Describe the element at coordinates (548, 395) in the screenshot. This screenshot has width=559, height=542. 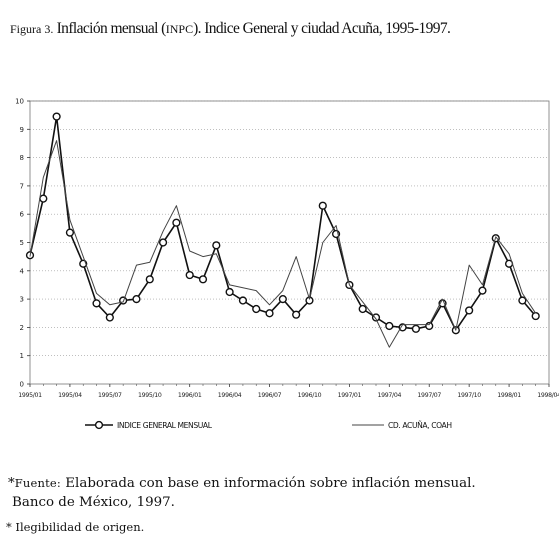
I see `x-tick-label: 1998/04` at that location.